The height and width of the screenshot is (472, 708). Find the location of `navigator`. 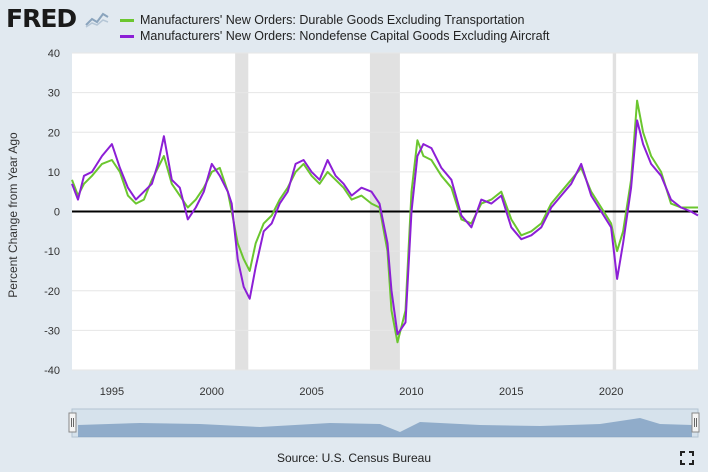

navigator is located at coordinates (384, 423).